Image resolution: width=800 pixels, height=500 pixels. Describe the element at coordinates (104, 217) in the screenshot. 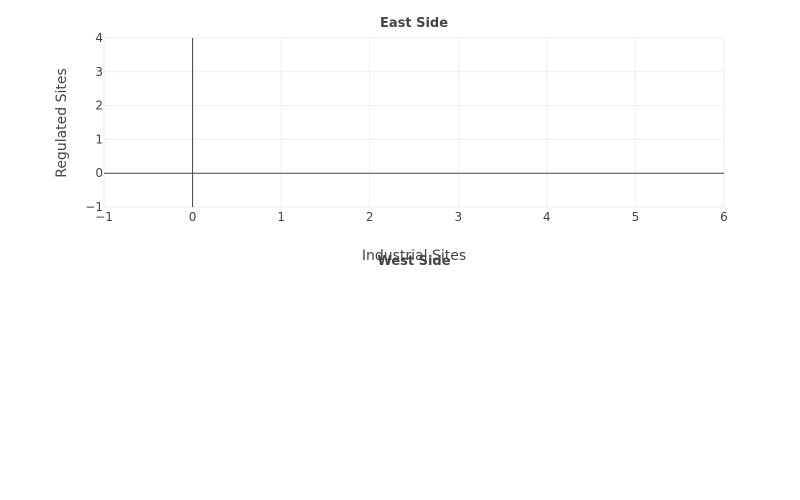

I see `x-tick-label: −1` at that location.